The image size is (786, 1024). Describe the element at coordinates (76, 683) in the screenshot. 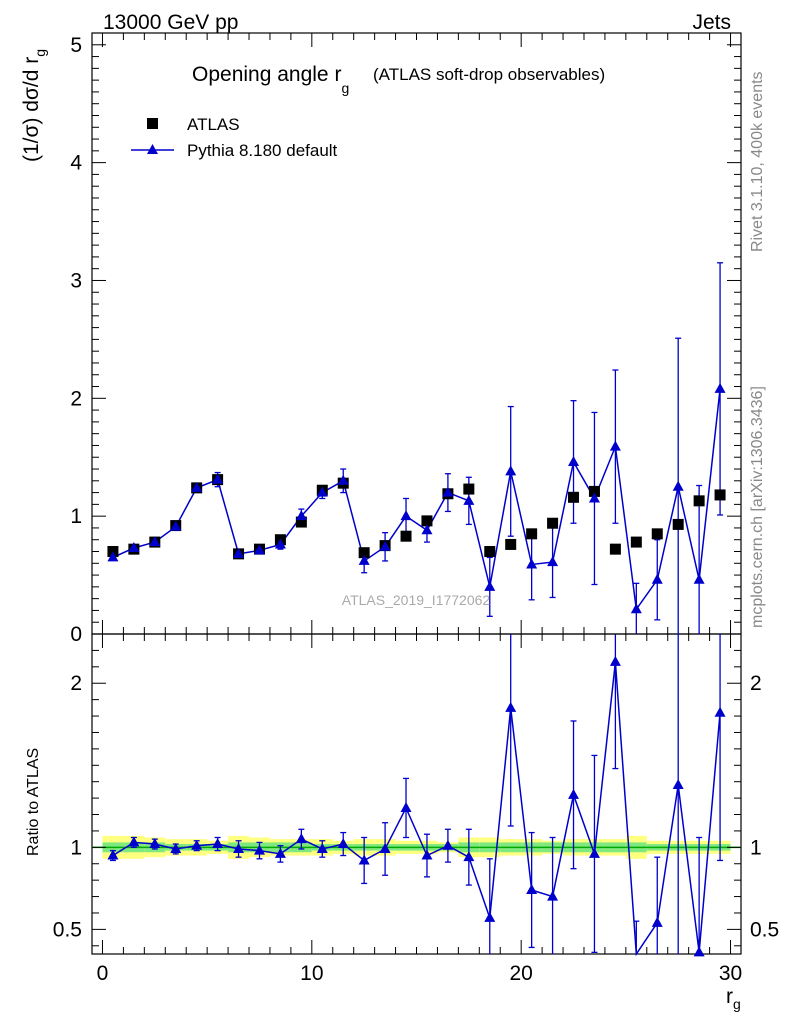

I see `y-tick-label-ratio: 2` at that location.